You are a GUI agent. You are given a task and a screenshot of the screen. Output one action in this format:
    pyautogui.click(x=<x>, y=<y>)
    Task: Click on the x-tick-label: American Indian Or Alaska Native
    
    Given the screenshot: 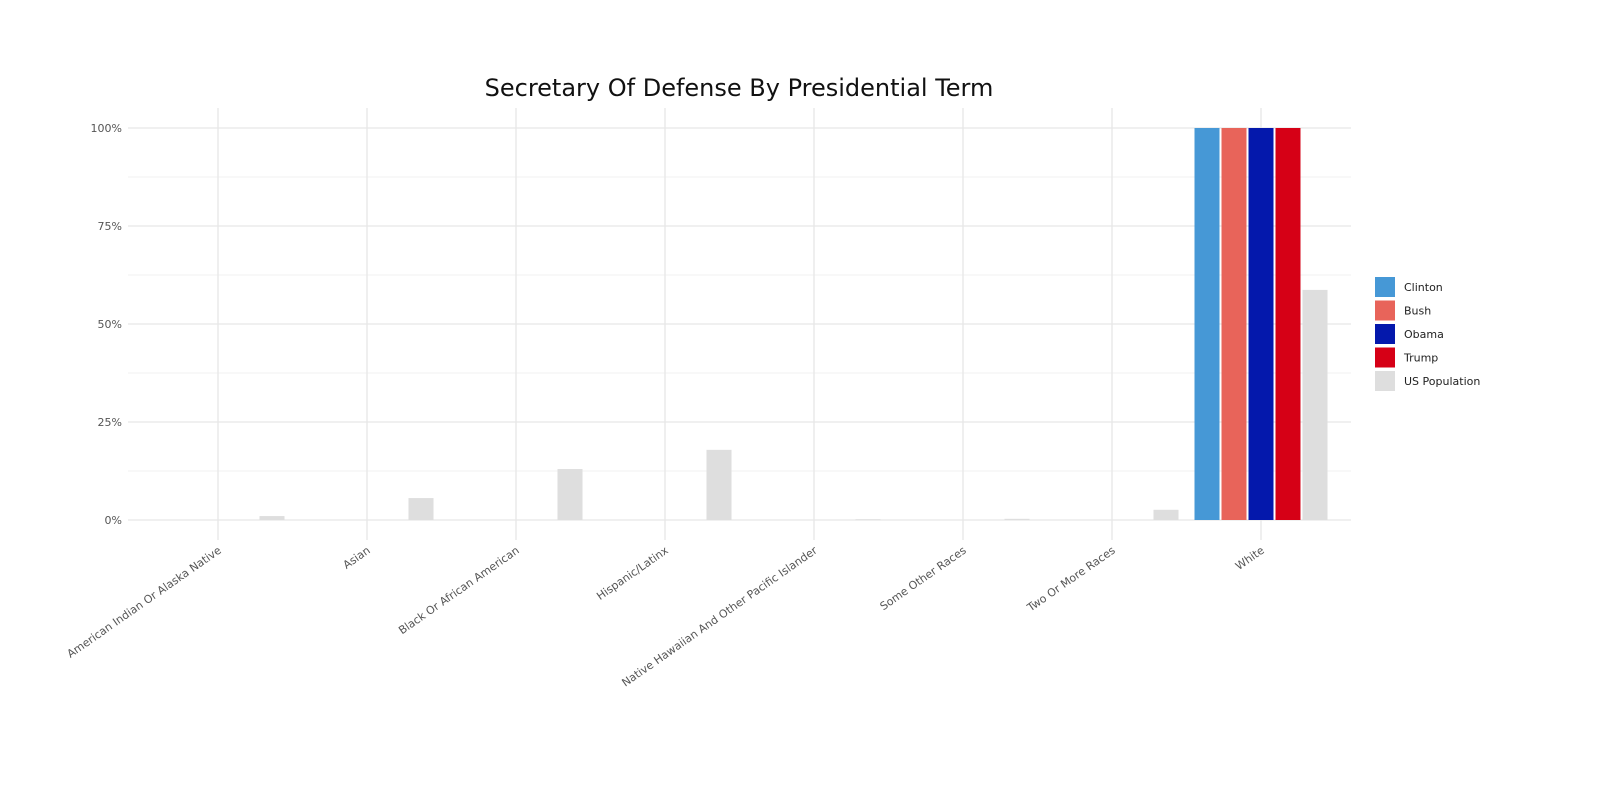 What is the action you would take?
    pyautogui.click(x=144, y=602)
    